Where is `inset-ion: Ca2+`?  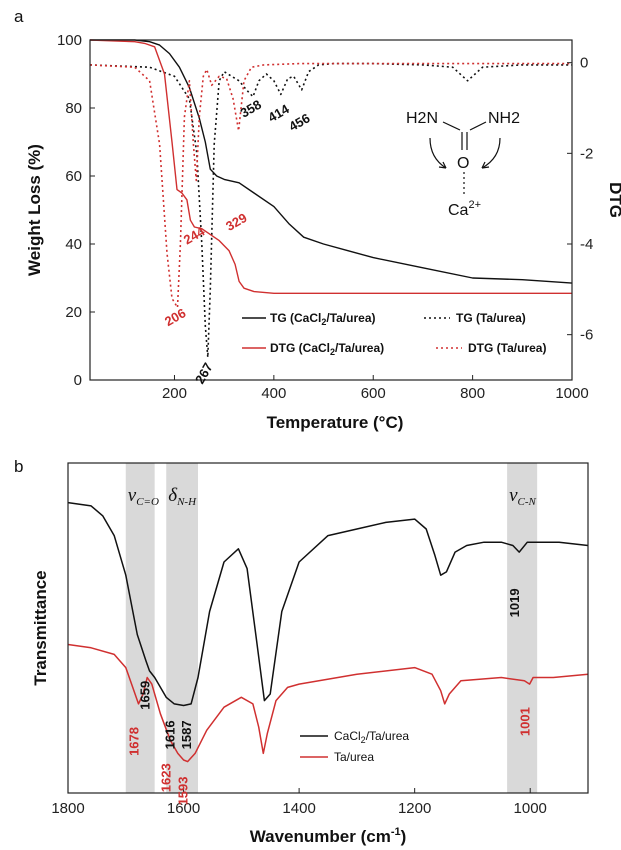
inset-ion: Ca2+ is located at coordinates (464, 209).